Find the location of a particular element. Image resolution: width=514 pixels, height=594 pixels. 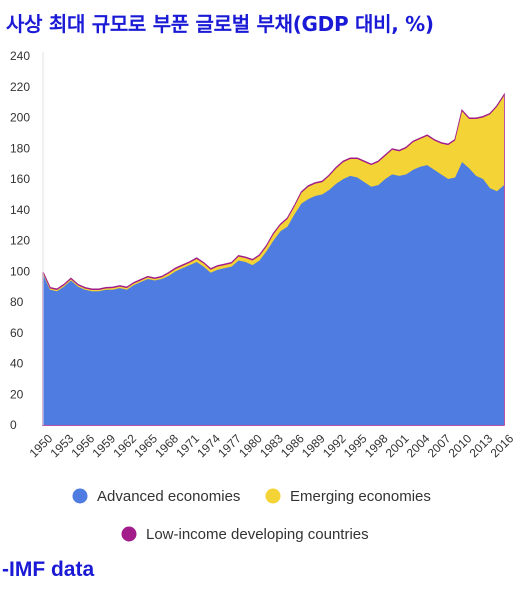

y-tick-label: 40 is located at coordinates (17, 364).